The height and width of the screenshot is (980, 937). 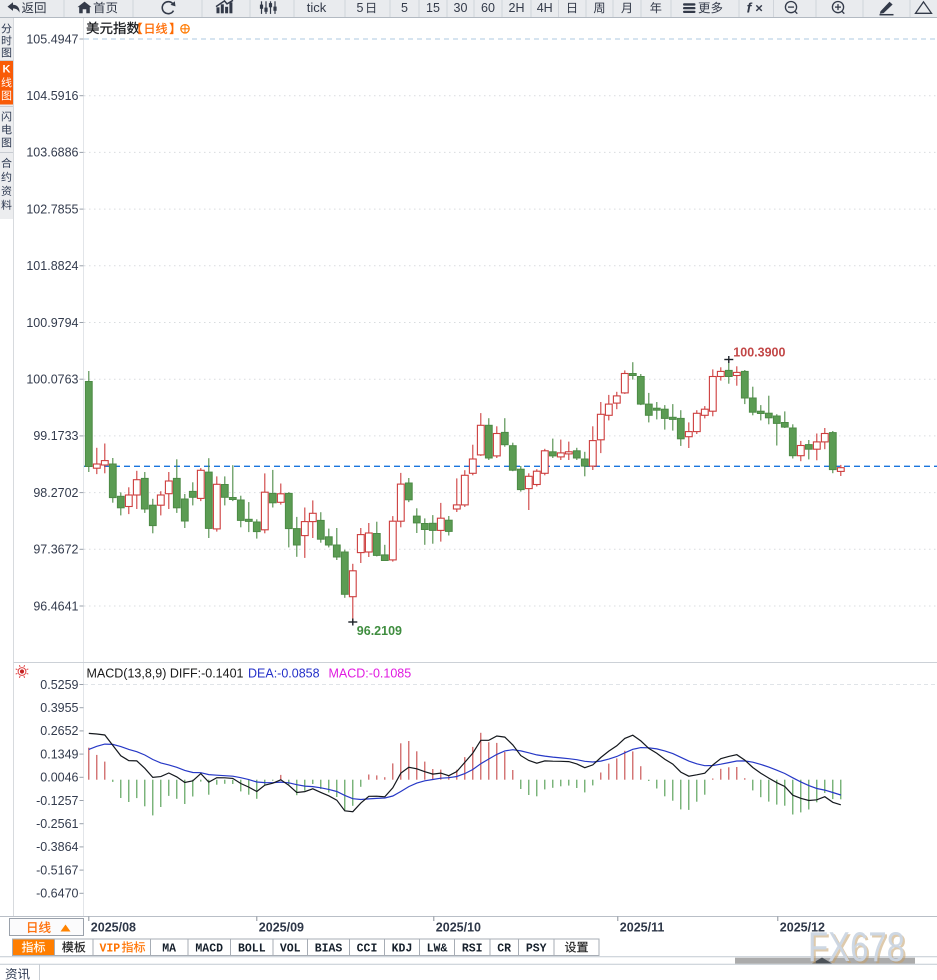 What do you see at coordinates (329, 948) in the screenshot?
I see `svg-text: BIAS` at bounding box center [329, 948].